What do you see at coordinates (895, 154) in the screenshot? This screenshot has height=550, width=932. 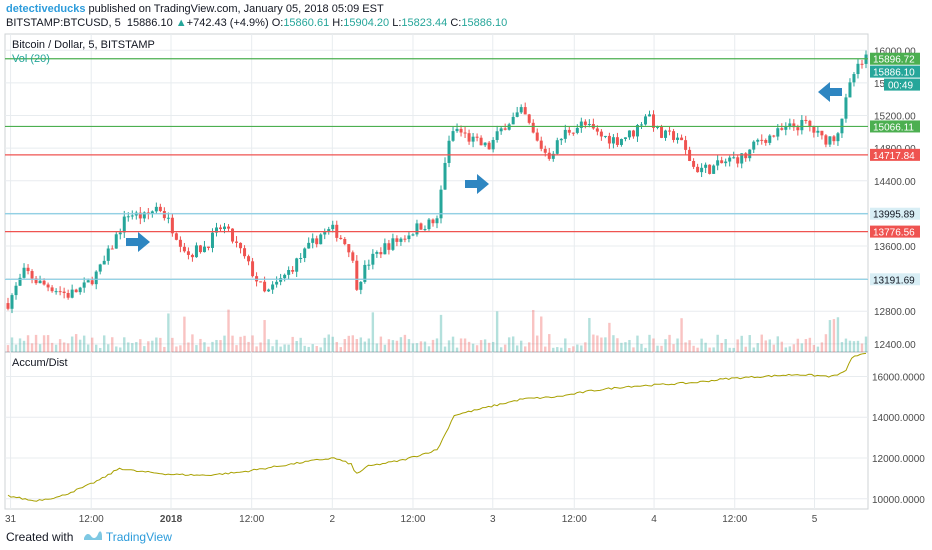 I see `level-price-tag` at bounding box center [895, 154].